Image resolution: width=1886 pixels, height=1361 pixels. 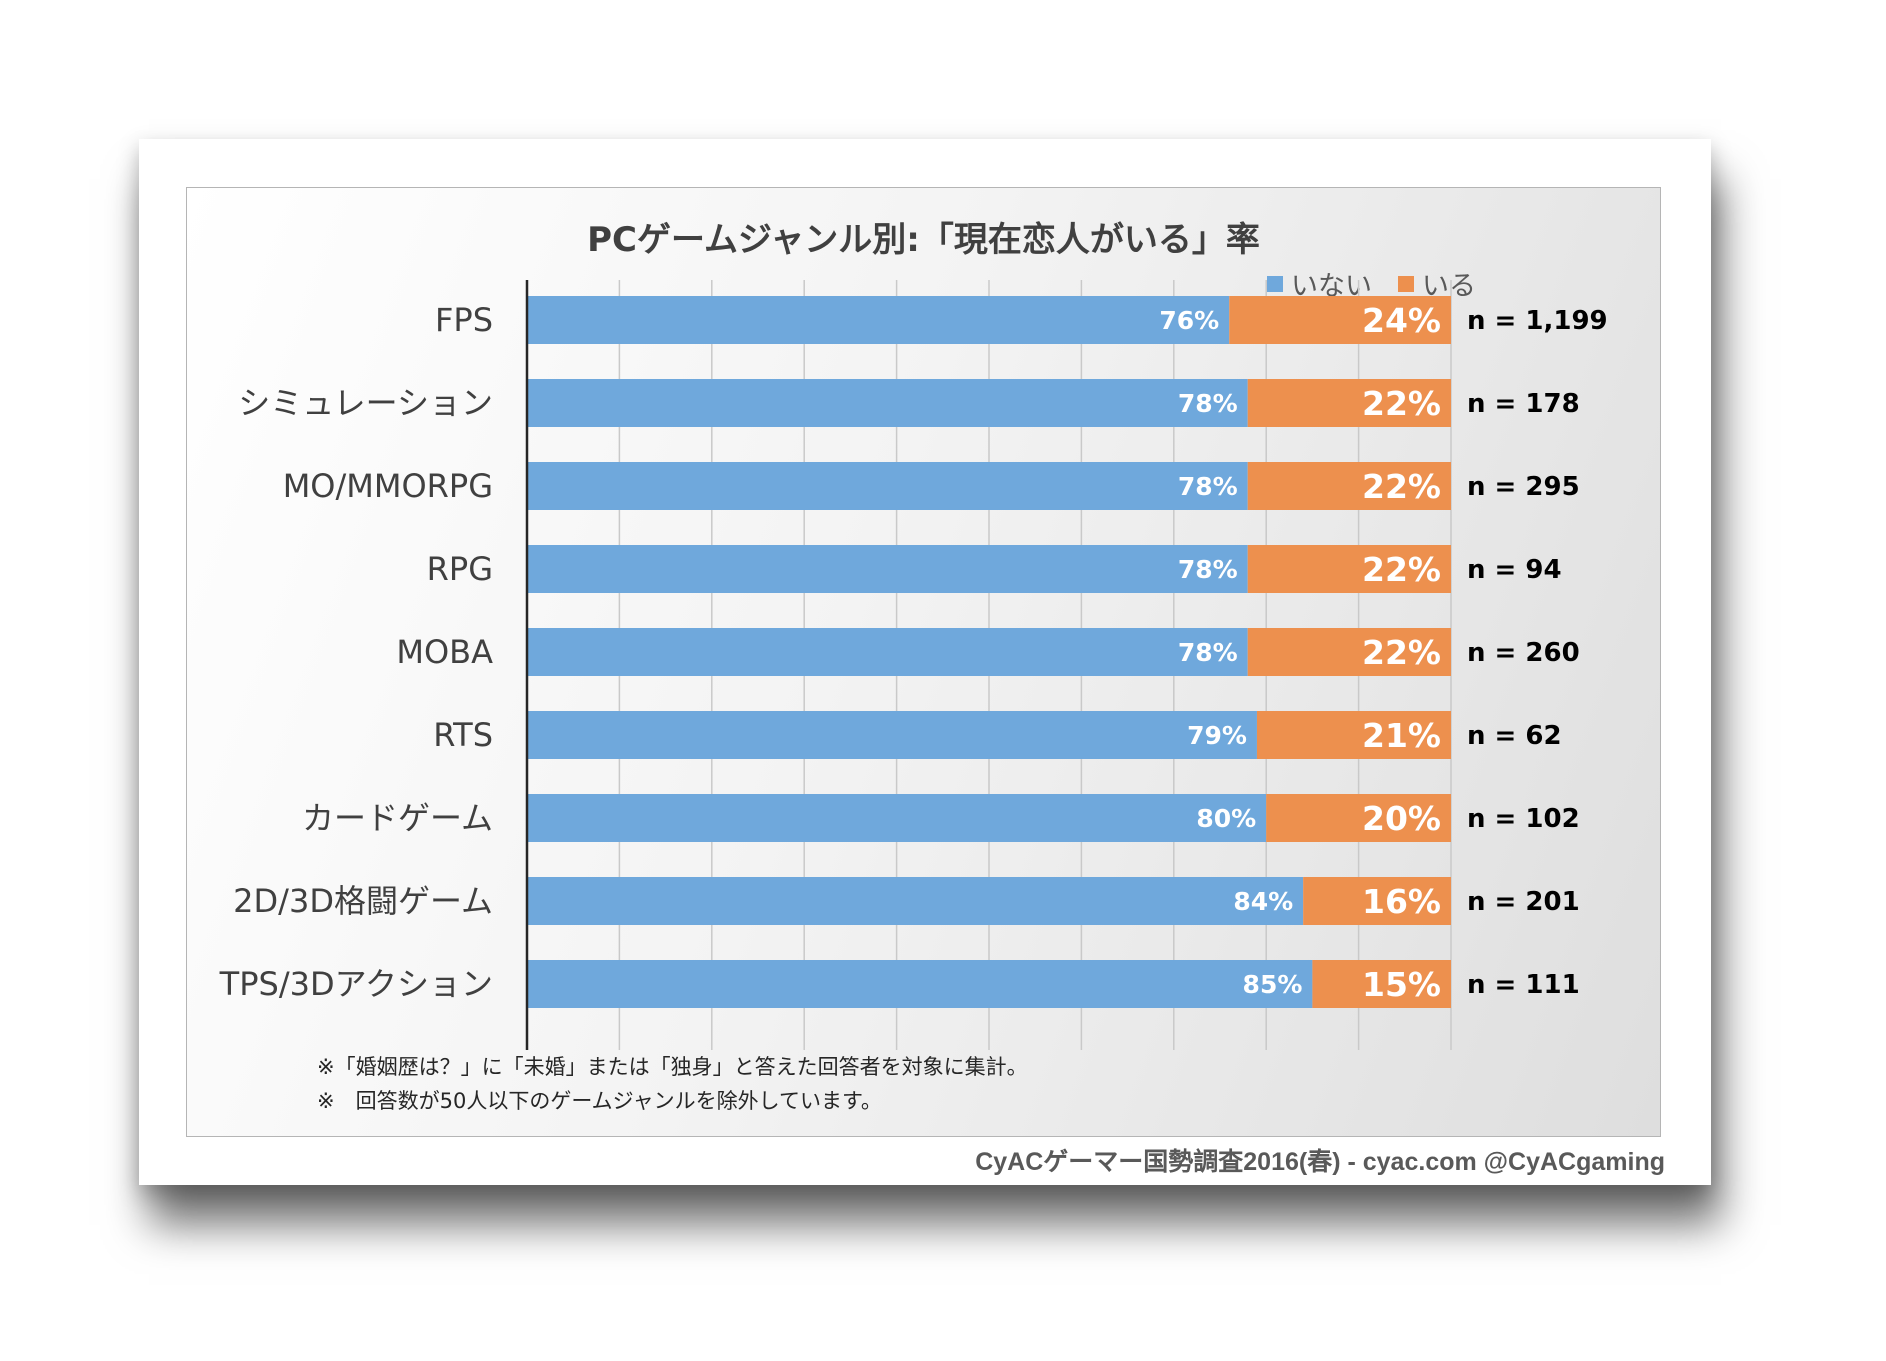 I want to click on note-1: ※「婚姻歴は？」に「未婚」または「独身」と答えた回答者を対象に集計。, so click(x=672, y=1067).